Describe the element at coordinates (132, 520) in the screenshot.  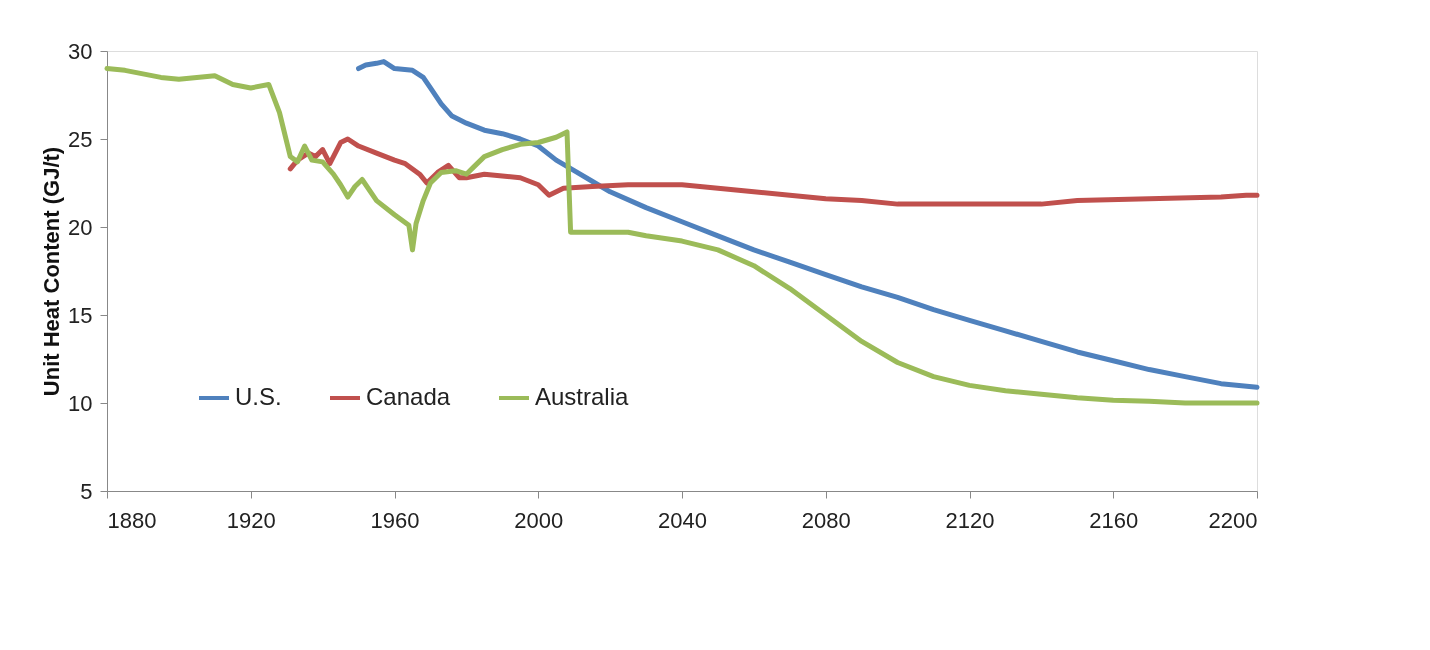
I see `x-tick-label: 1880` at that location.